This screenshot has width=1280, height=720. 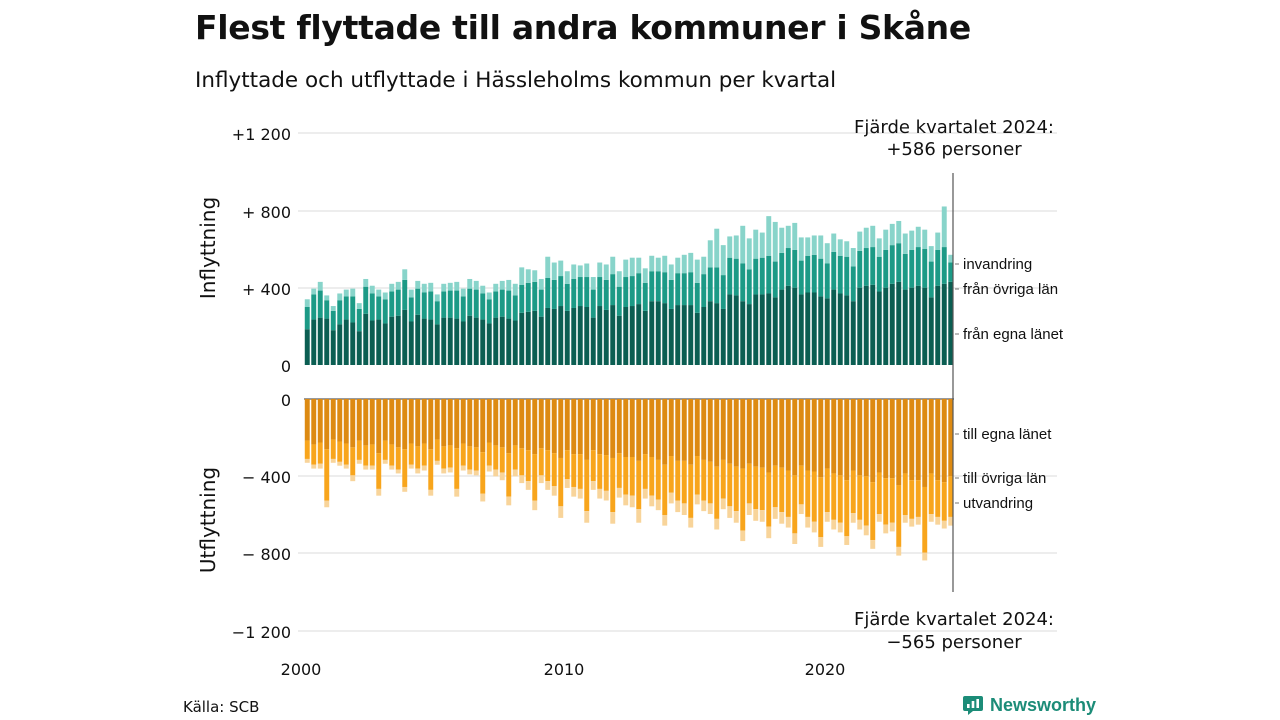 I want to click on y-tick-label: 0, so click(x=286, y=366).